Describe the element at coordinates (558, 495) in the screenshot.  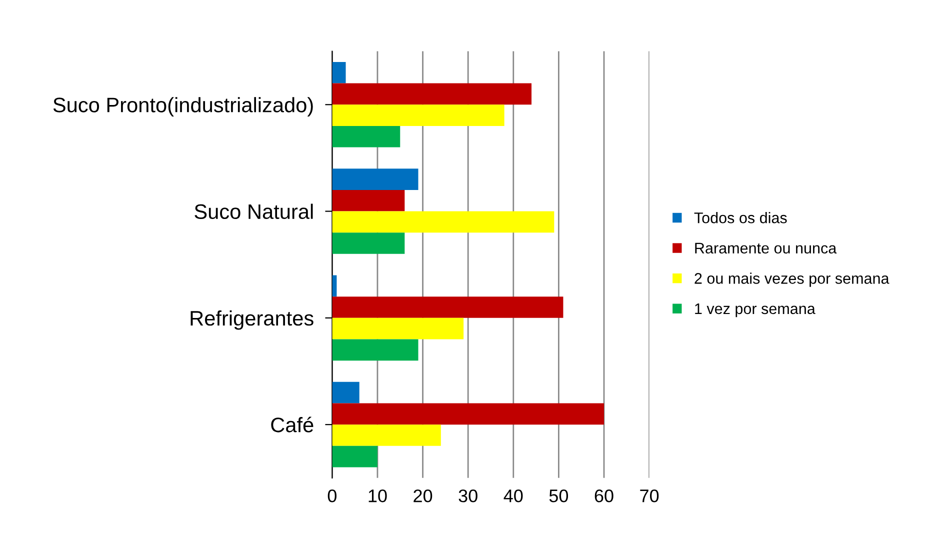
I see `x-tick-label: 50` at that location.